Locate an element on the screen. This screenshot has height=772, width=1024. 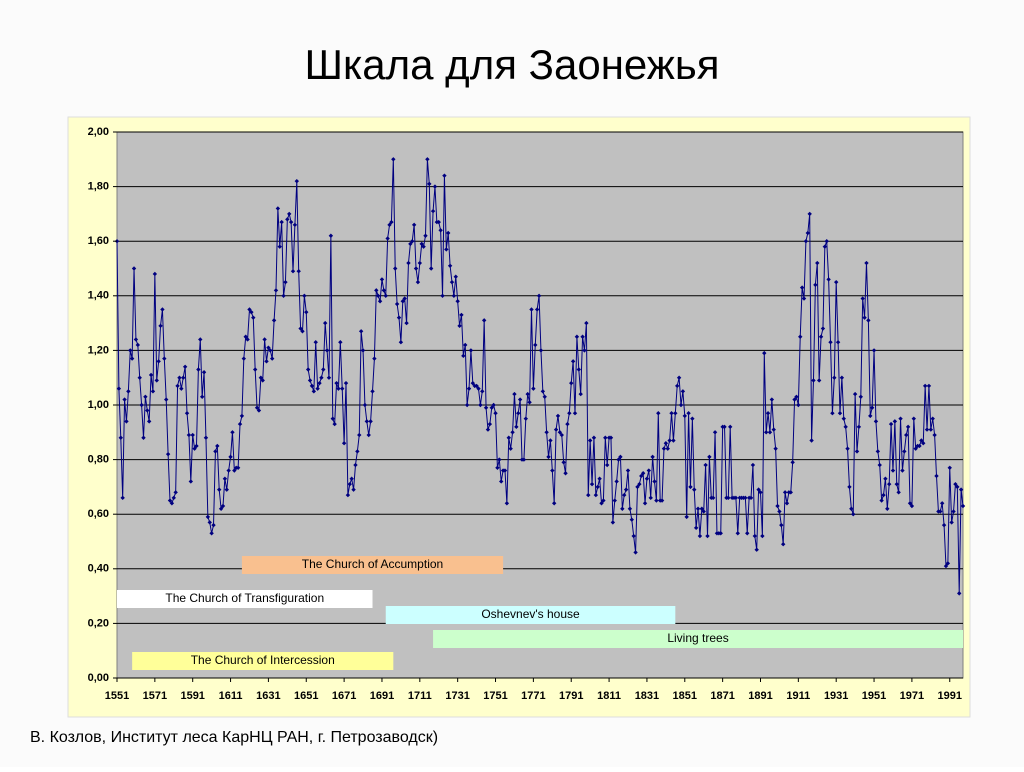
period-label: The Church of Accumption is located at coordinates (372, 564).